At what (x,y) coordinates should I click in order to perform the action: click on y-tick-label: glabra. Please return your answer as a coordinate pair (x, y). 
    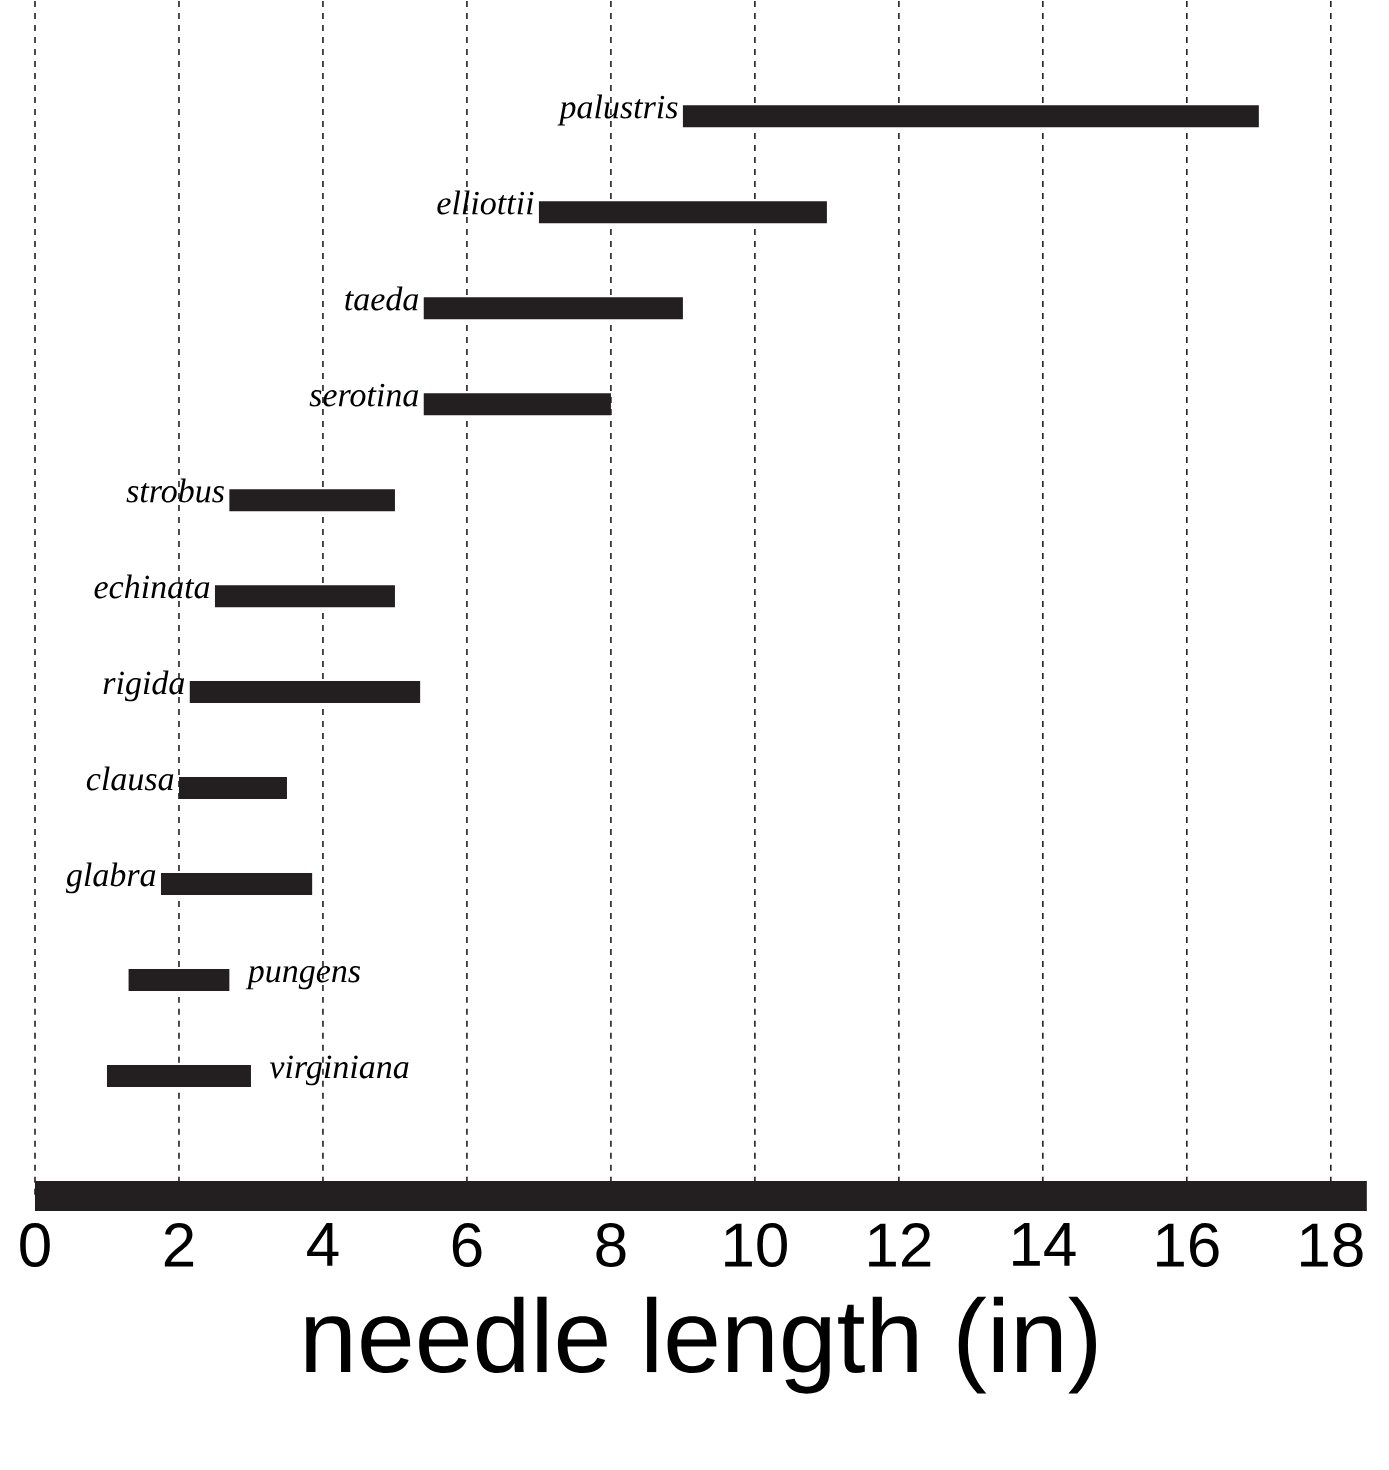
    Looking at the image, I should click on (111, 878).